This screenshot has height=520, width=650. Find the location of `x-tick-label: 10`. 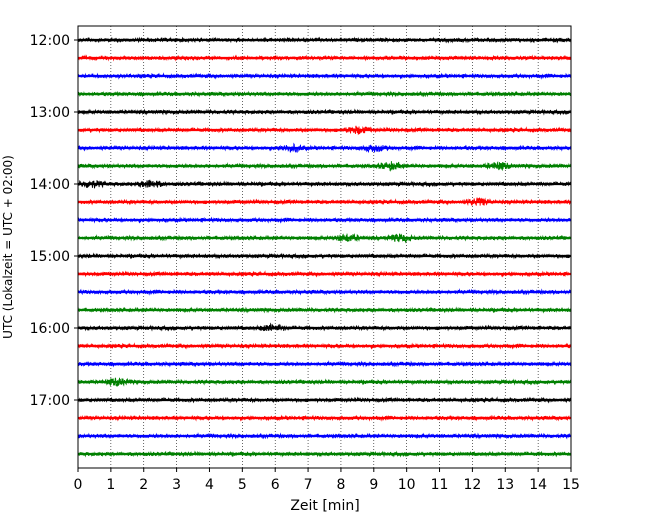

x-tick-label: 10 is located at coordinates (407, 485).